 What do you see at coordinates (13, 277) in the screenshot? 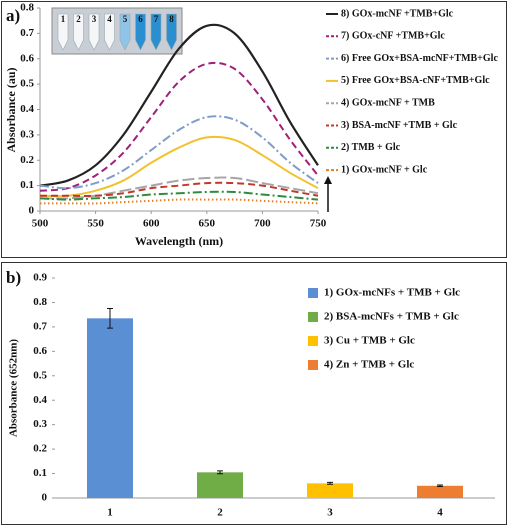
I see `panel-label: b)` at bounding box center [13, 277].